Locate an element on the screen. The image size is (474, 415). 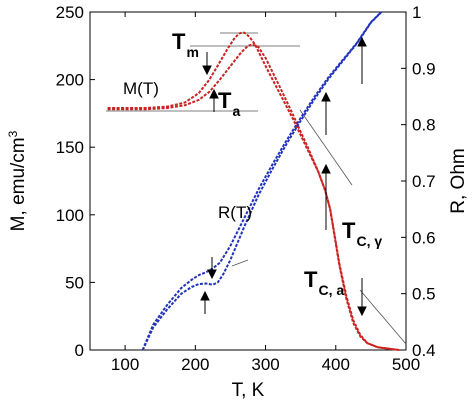
right-axis-ticks: 0.4 0.5 0.6 0.7 0.8 0.9 1 is located at coordinates (418, 181).